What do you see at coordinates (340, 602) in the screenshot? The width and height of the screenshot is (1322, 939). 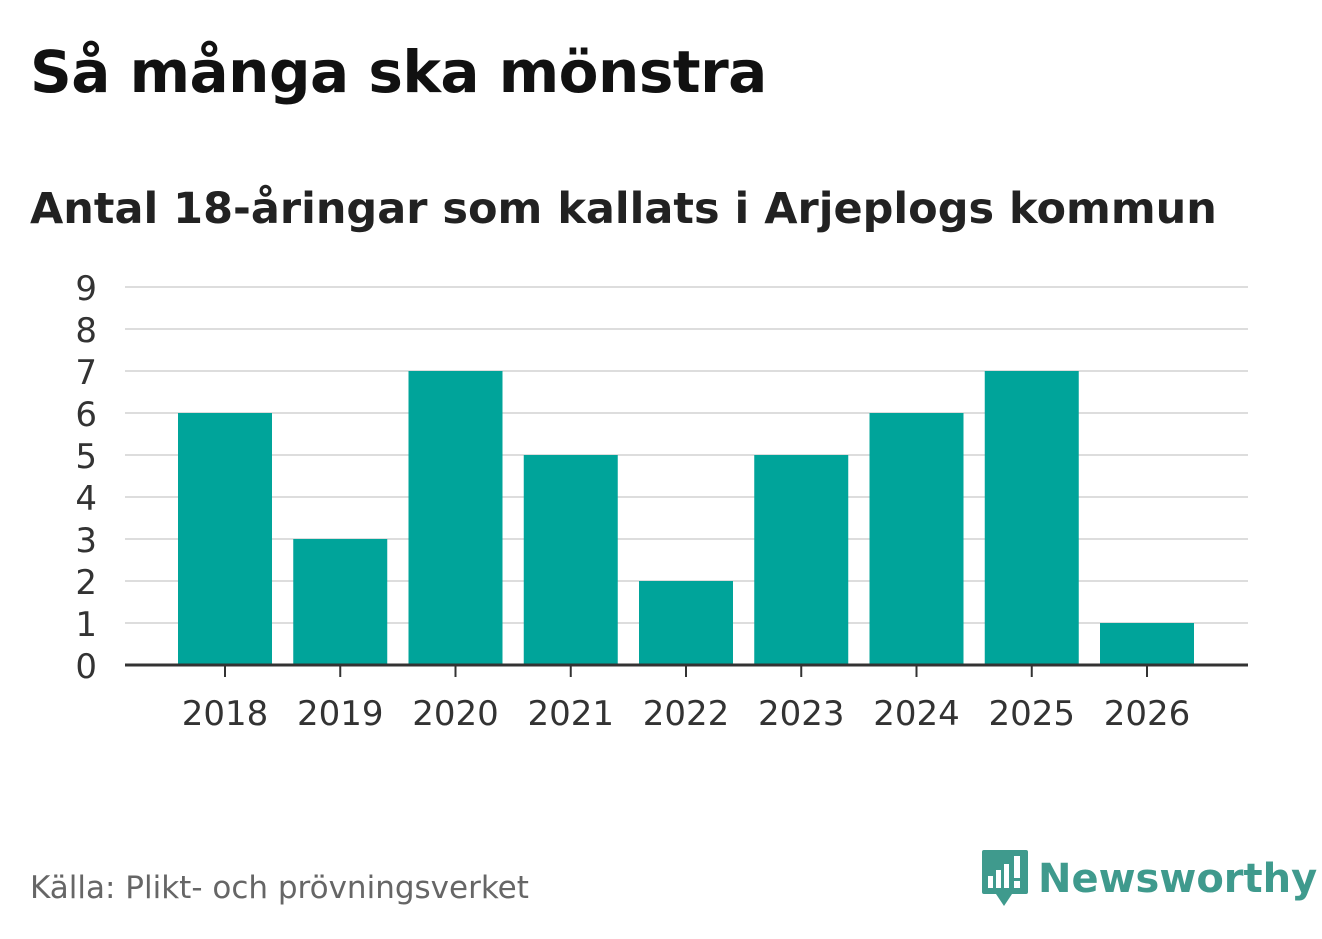 I see `bar-2019` at bounding box center [340, 602].